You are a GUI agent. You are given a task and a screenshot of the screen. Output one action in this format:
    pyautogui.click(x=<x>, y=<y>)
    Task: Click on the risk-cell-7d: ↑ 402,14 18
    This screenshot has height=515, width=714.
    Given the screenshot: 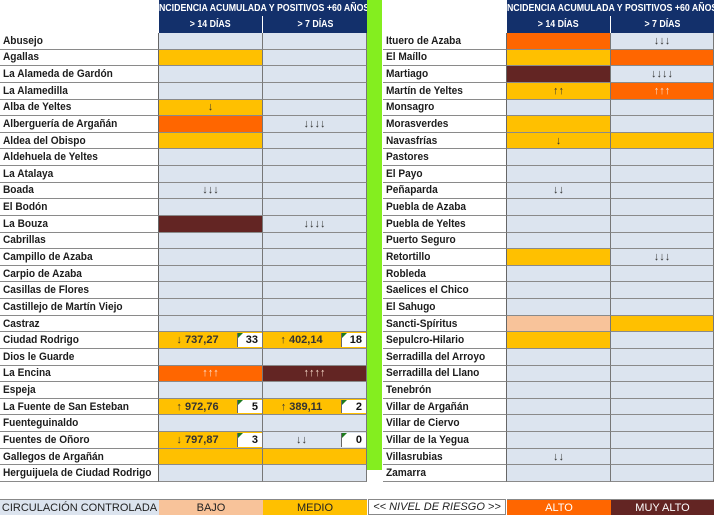 What is the action you would take?
    pyautogui.click(x=315, y=340)
    